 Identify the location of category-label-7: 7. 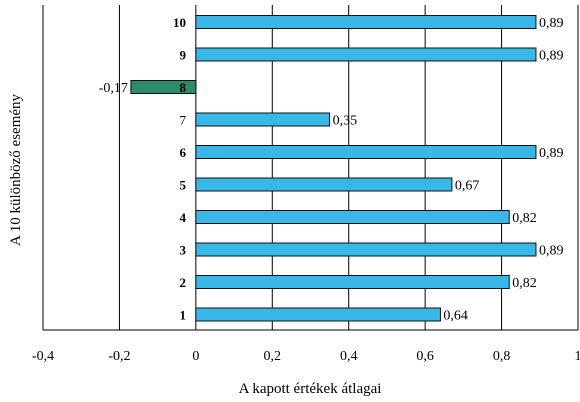
(183, 120).